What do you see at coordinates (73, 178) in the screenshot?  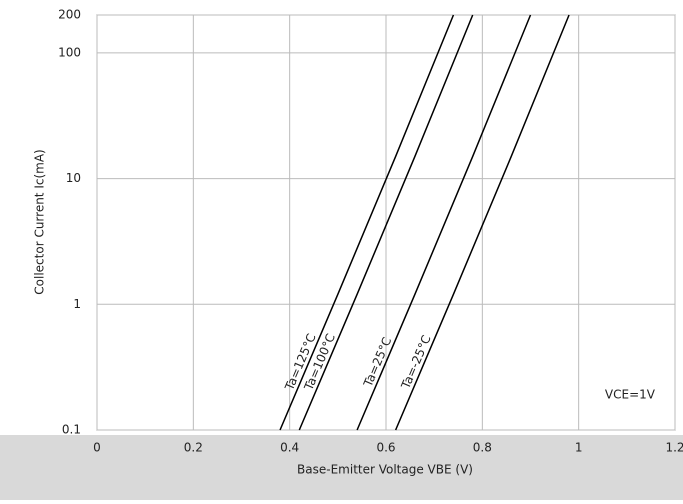 I see `y-tick-label: 10` at bounding box center [73, 178].